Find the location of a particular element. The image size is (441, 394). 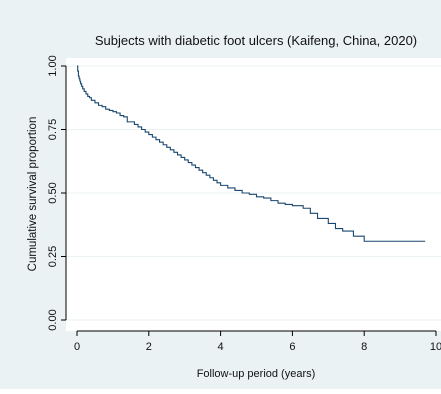

y-axis-label: Cumulative survival proportion is located at coordinates (33, 194).